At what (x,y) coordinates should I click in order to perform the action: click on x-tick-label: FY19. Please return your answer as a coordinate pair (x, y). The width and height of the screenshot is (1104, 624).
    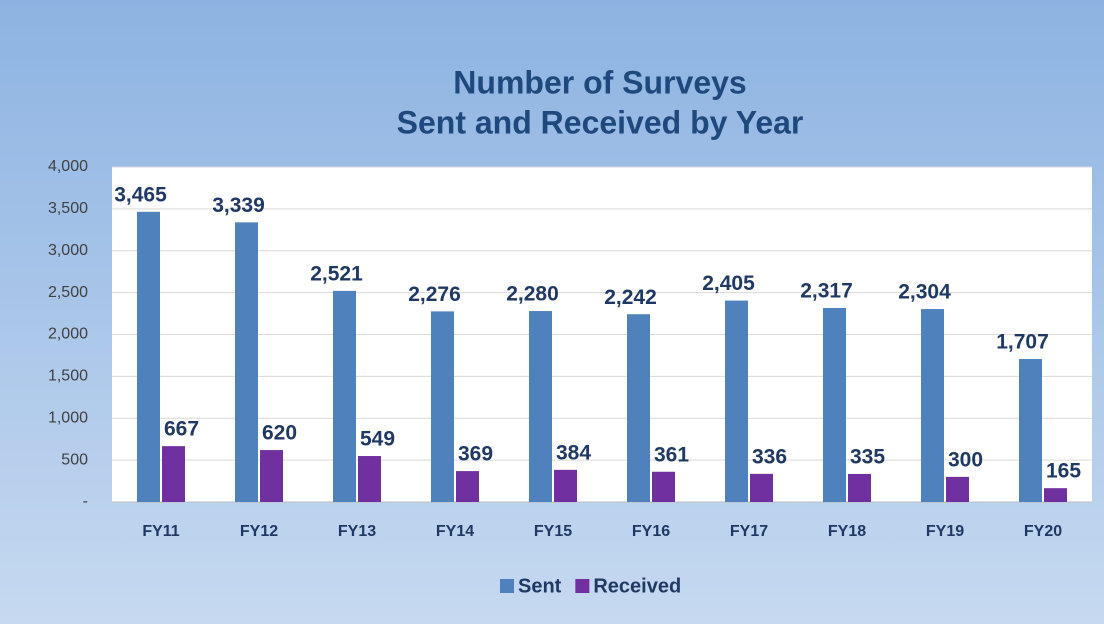
    Looking at the image, I should click on (945, 531).